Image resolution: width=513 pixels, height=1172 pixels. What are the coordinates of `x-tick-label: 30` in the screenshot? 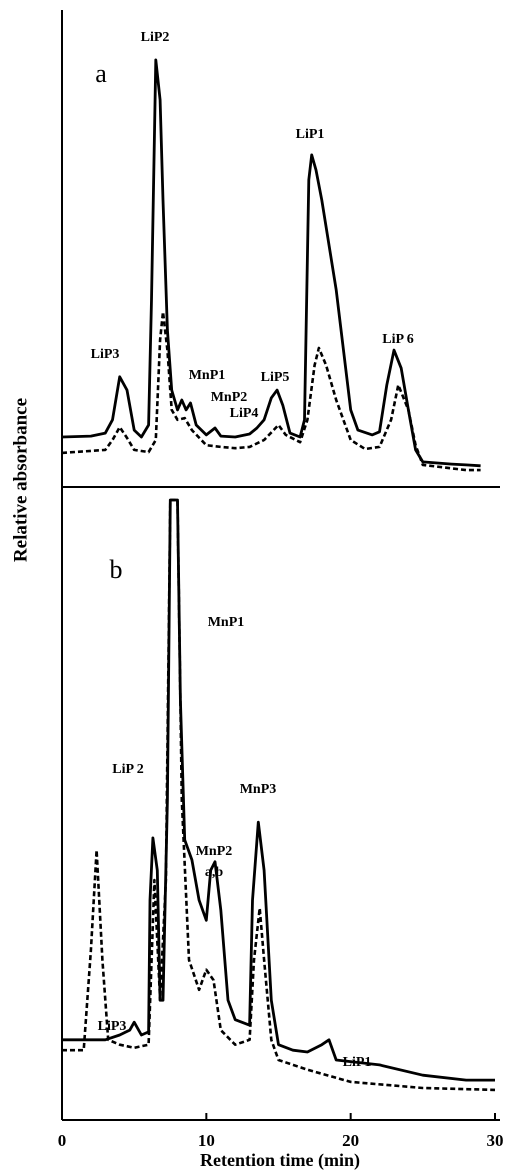 It's located at (495, 1140).